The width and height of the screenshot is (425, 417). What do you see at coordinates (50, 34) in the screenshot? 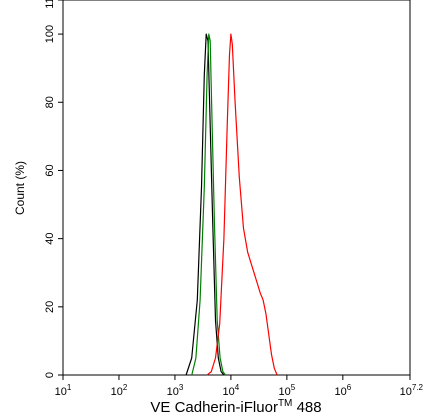
I see `y-tick-label: 100` at bounding box center [50, 34].